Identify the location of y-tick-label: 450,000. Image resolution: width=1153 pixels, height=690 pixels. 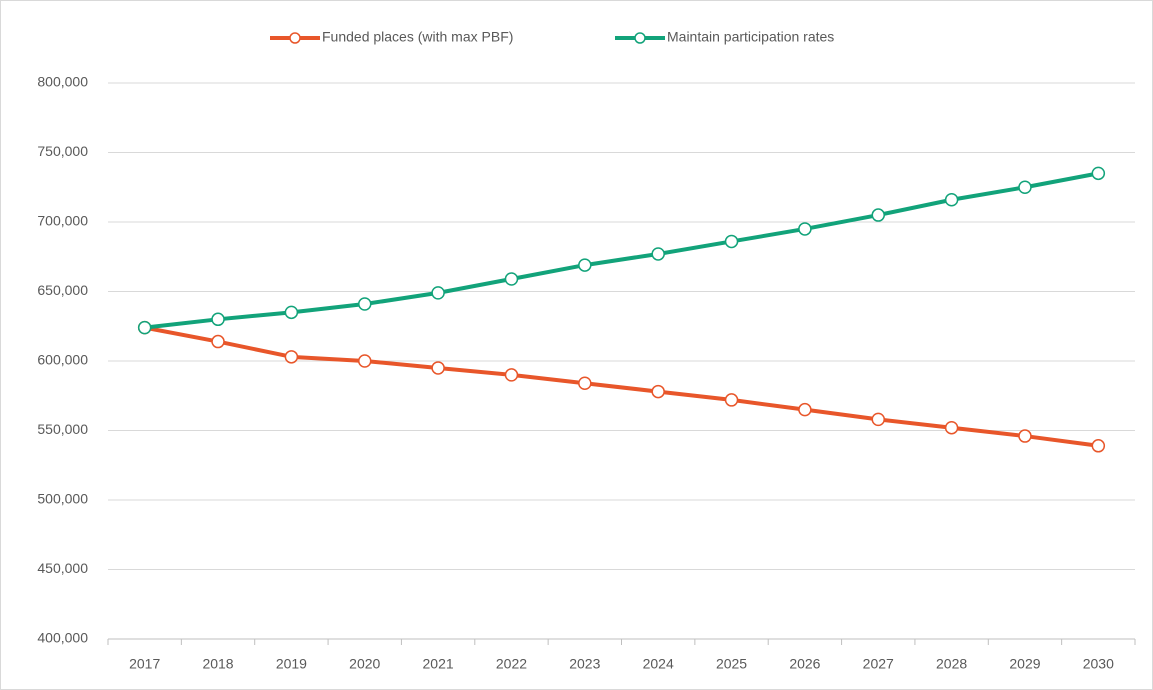
(62, 568).